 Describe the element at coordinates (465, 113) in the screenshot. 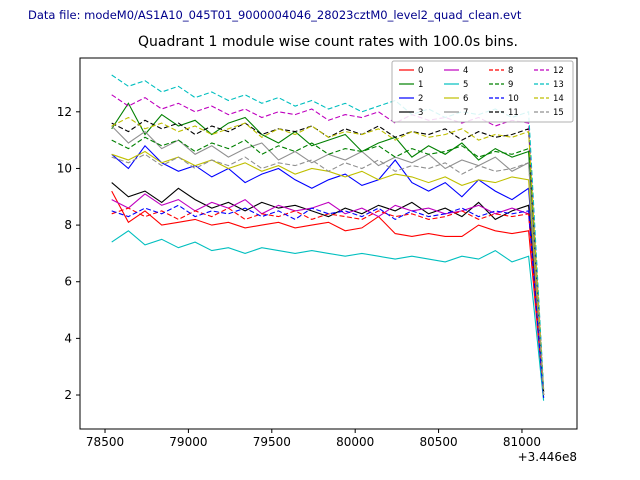

I see `legend-label-7: 7` at that location.